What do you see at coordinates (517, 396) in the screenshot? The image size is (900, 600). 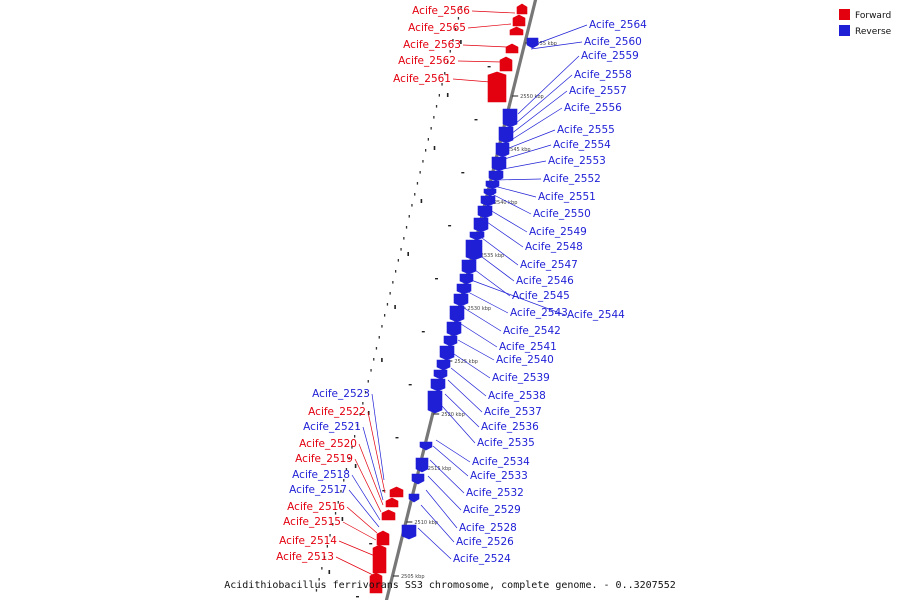 I see `gene-label: Acife_2538` at bounding box center [517, 396].